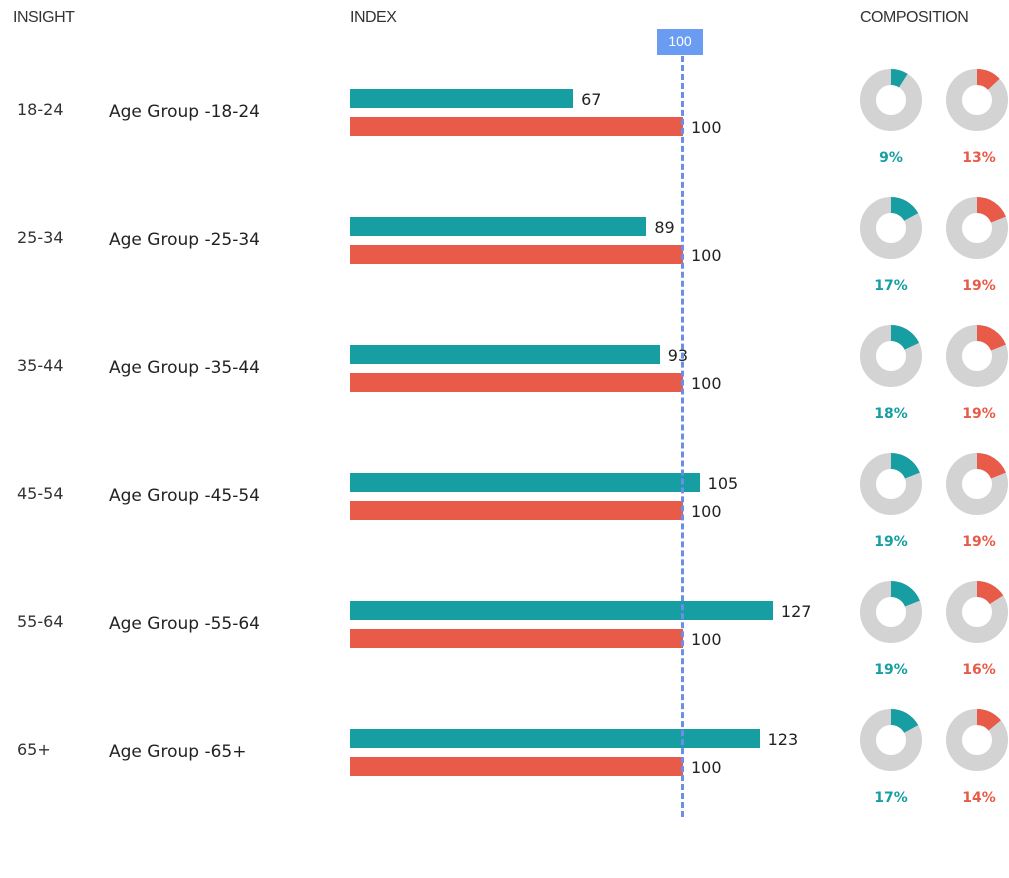 This screenshot has width=1009, height=878. What do you see at coordinates (979, 670) in the screenshot?
I see `pct-base: 16%` at bounding box center [979, 670].